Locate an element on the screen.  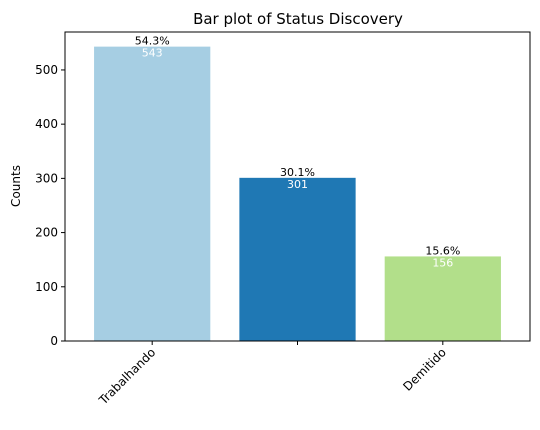
chart-title: Bar plot of Status Discovery is located at coordinates (298, 19).